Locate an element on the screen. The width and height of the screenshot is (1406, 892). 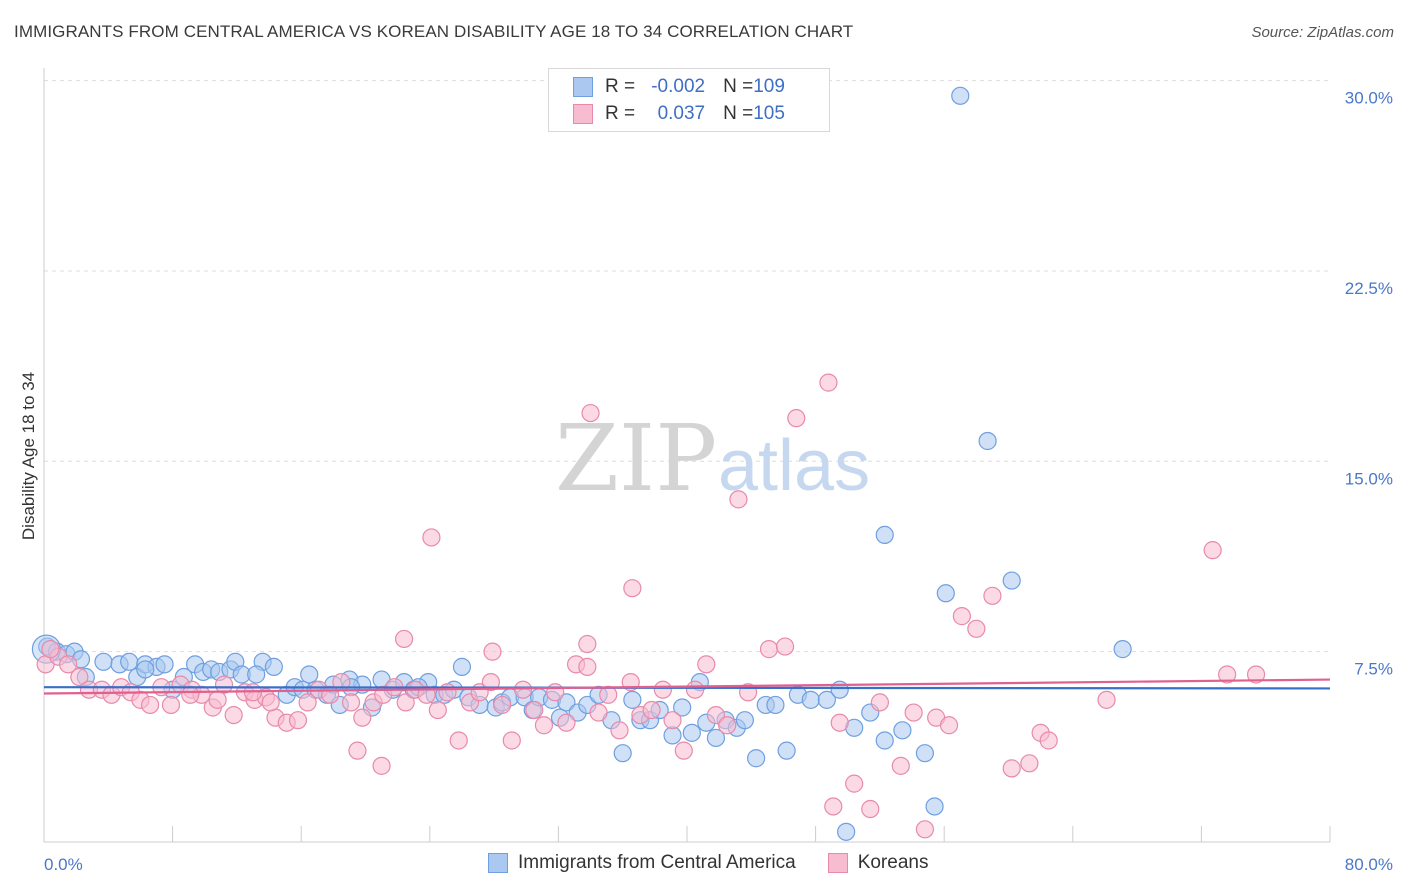
legend-r-value: -0.002 is located at coordinates (678, 86).